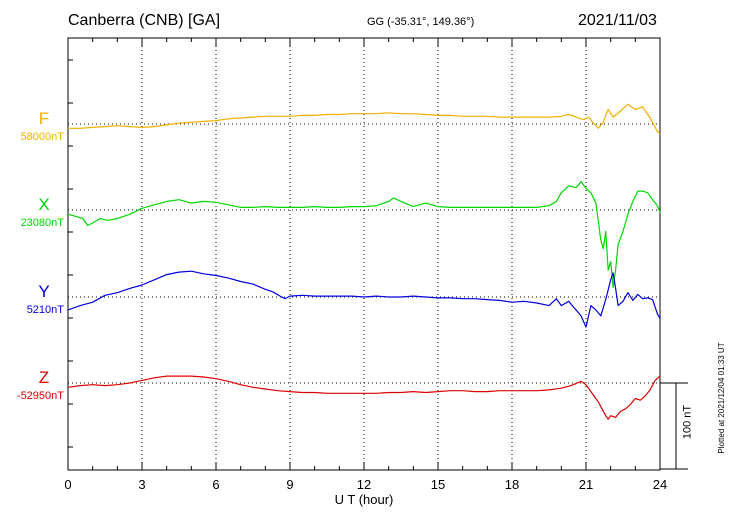  What do you see at coordinates (660, 484) in the screenshot?
I see `x-tick-label: 24` at bounding box center [660, 484].